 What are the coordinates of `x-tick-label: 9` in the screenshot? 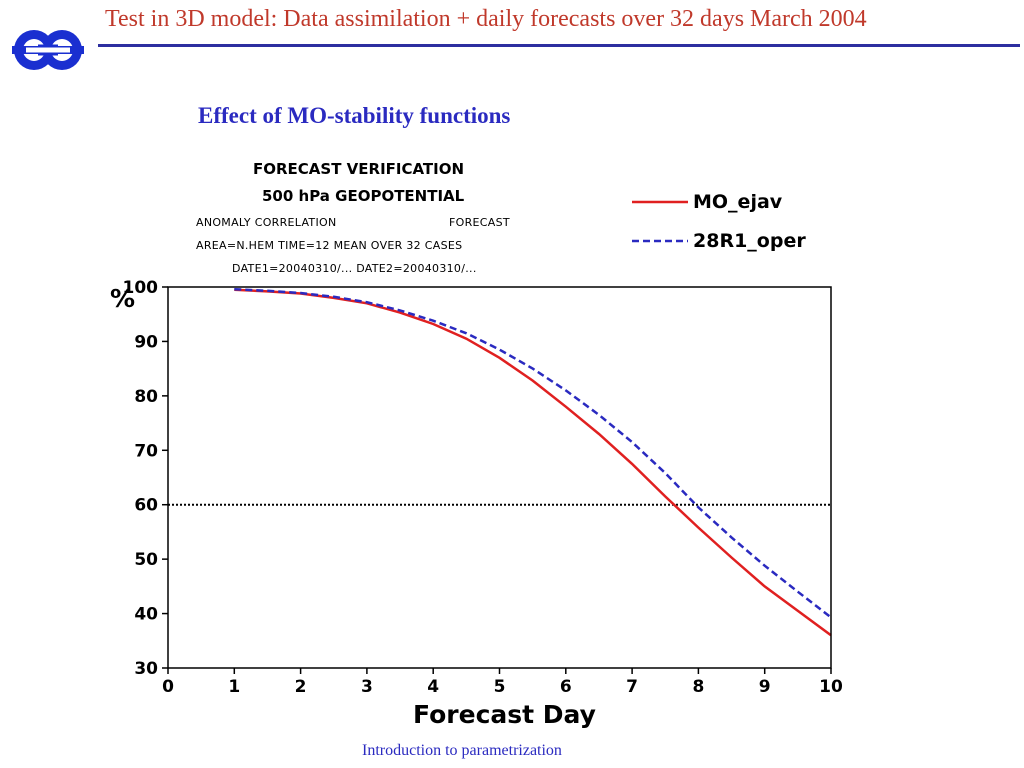 It's located at (765, 687).